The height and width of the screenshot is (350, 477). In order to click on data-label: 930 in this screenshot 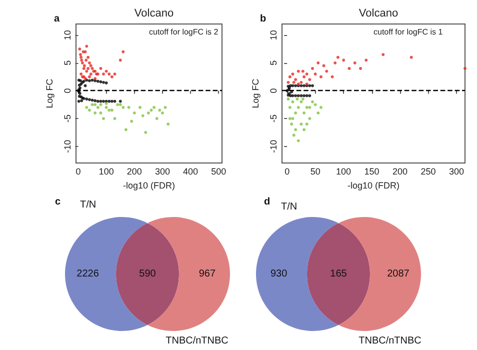, I will do `click(279, 274)`.